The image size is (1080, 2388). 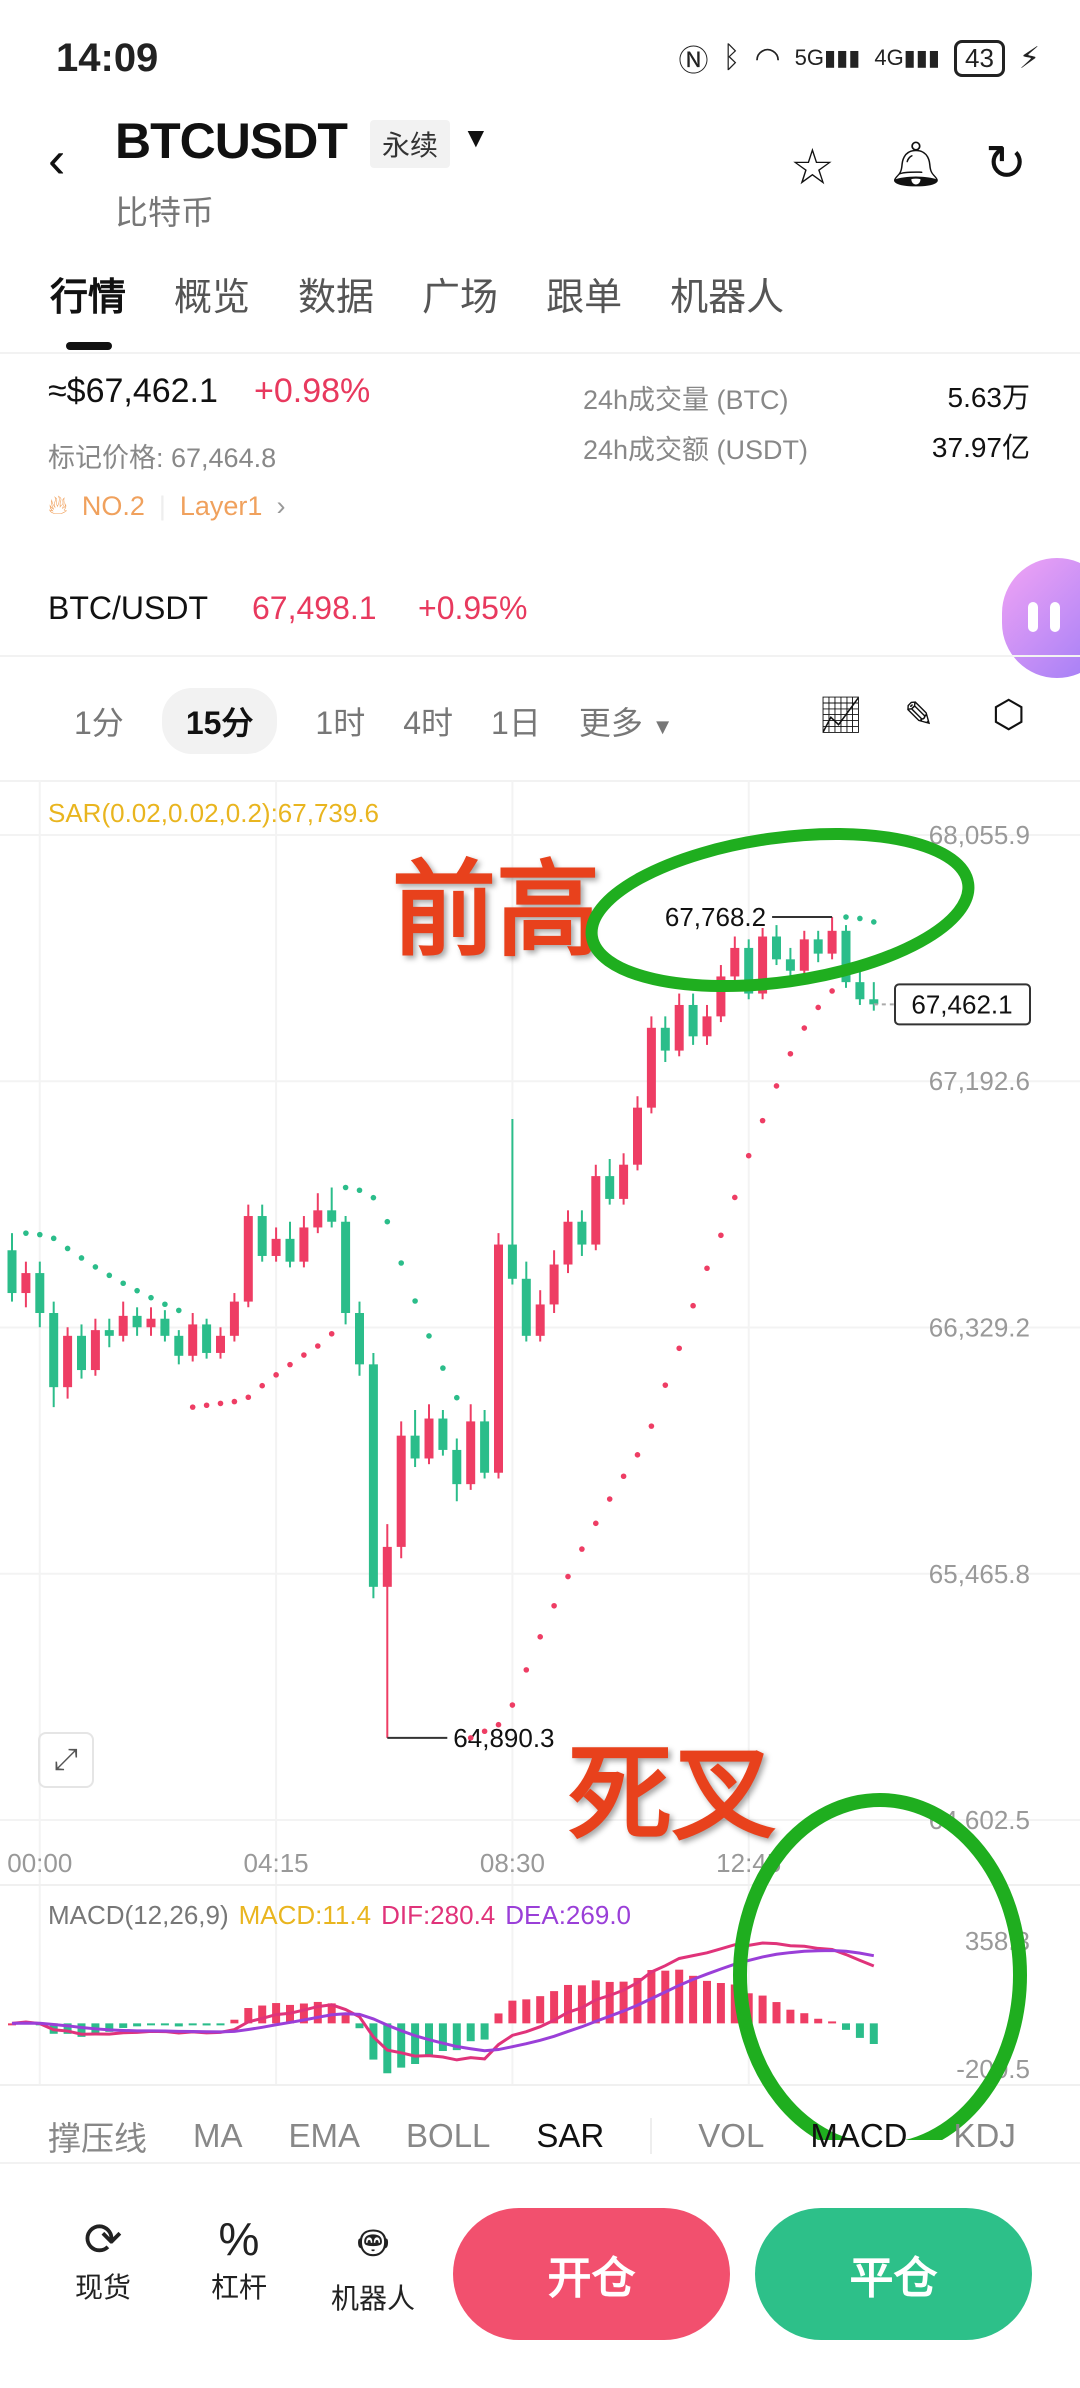 I want to click on signal-5g-icon: 5G▮▮▮, so click(x=827, y=57).